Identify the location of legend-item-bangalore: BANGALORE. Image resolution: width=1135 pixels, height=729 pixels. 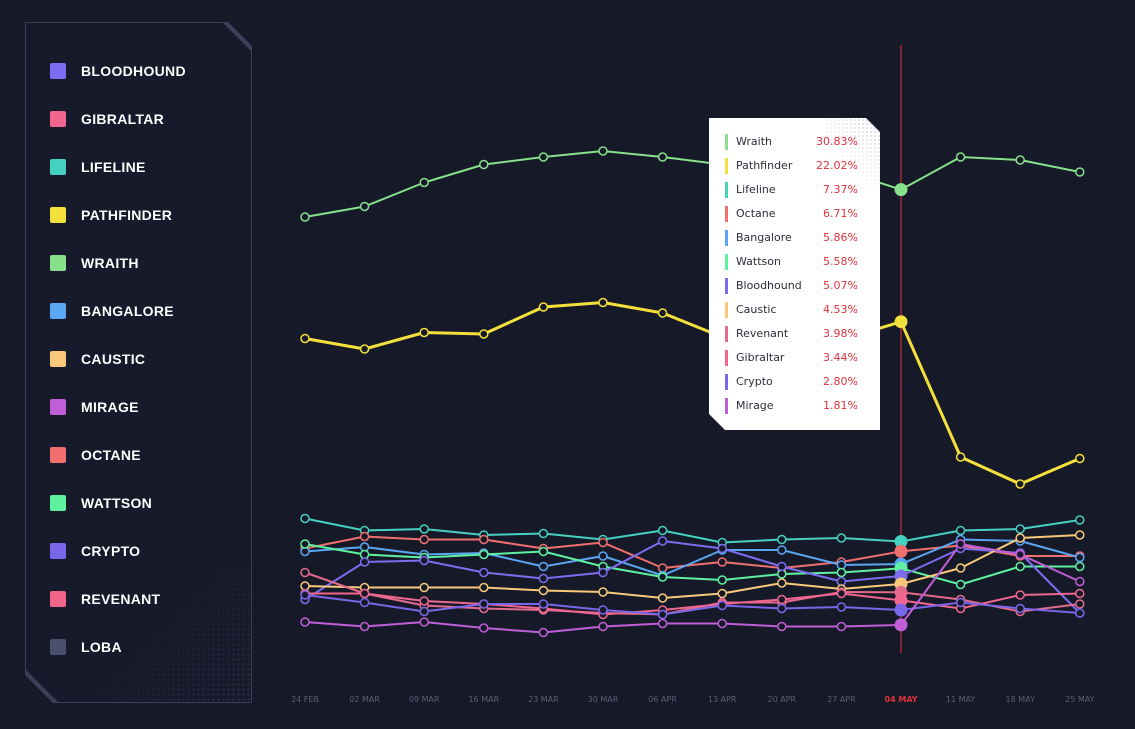
(112, 311).